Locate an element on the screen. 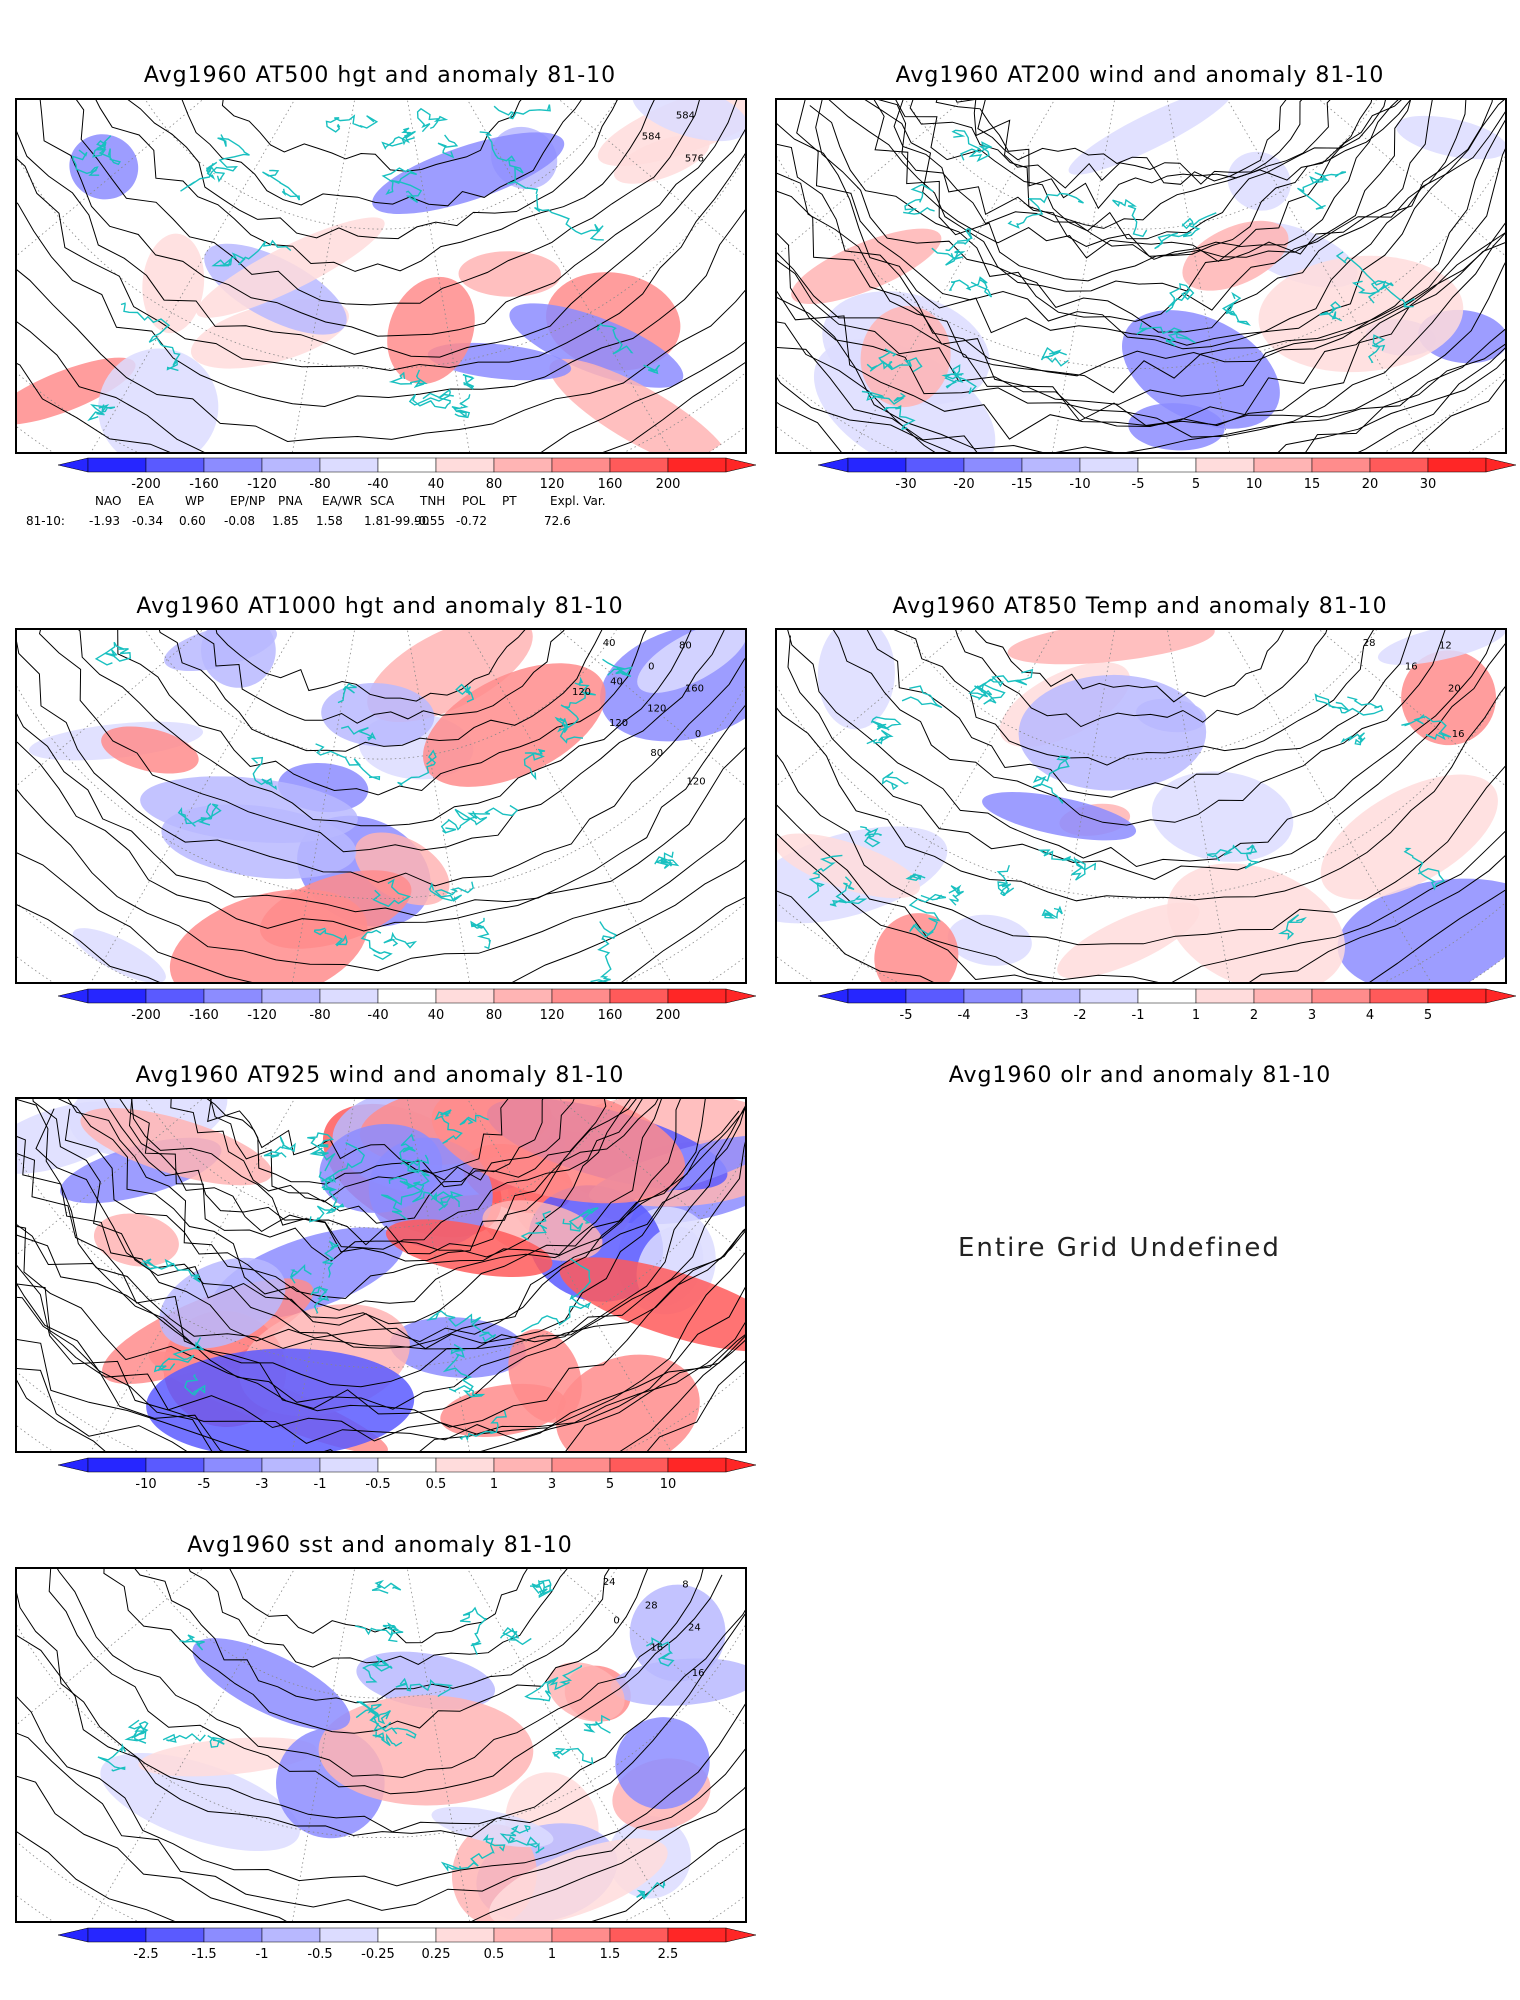  tele-value: 1.85 is located at coordinates (285, 521).